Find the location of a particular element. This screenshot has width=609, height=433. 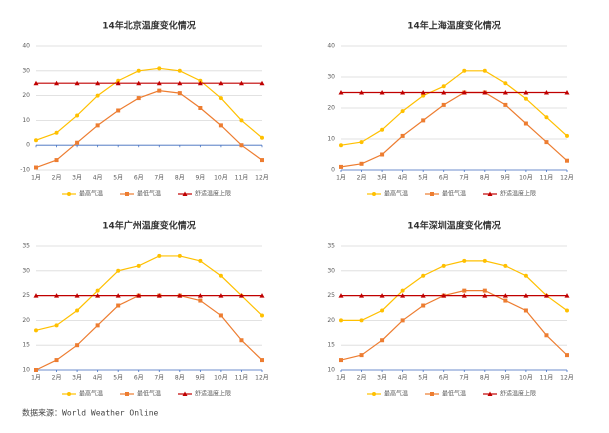

y-tick-label: 40 is located at coordinates (26, 46).